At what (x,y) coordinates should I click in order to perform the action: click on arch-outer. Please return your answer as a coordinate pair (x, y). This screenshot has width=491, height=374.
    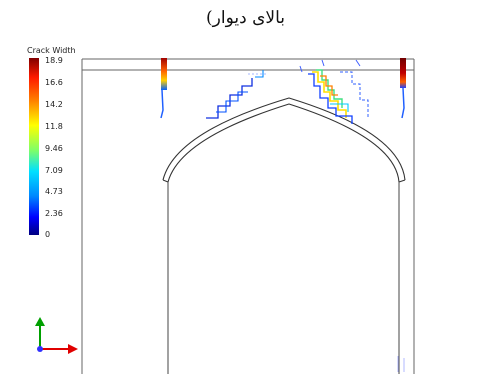
    Looking at the image, I should click on (284, 139).